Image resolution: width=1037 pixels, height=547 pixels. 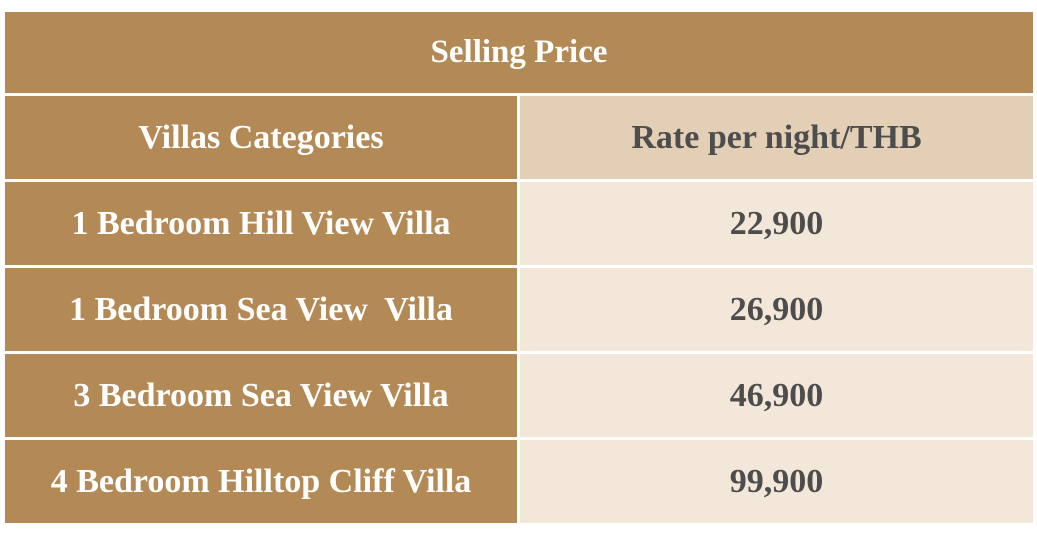 What do you see at coordinates (776, 481) in the screenshot?
I see `rate: 99,900` at bounding box center [776, 481].